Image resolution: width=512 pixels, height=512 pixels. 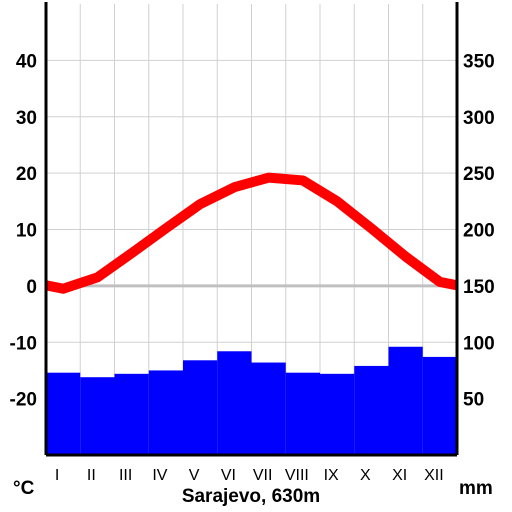 I want to click on temperature-tick-label: 20, so click(x=26, y=174).